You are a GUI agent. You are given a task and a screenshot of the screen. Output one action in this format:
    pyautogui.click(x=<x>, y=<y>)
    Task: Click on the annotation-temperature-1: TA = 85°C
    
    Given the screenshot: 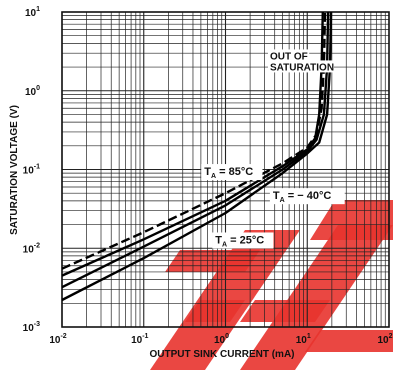 What is the action you would take?
    pyautogui.click(x=228, y=173)
    